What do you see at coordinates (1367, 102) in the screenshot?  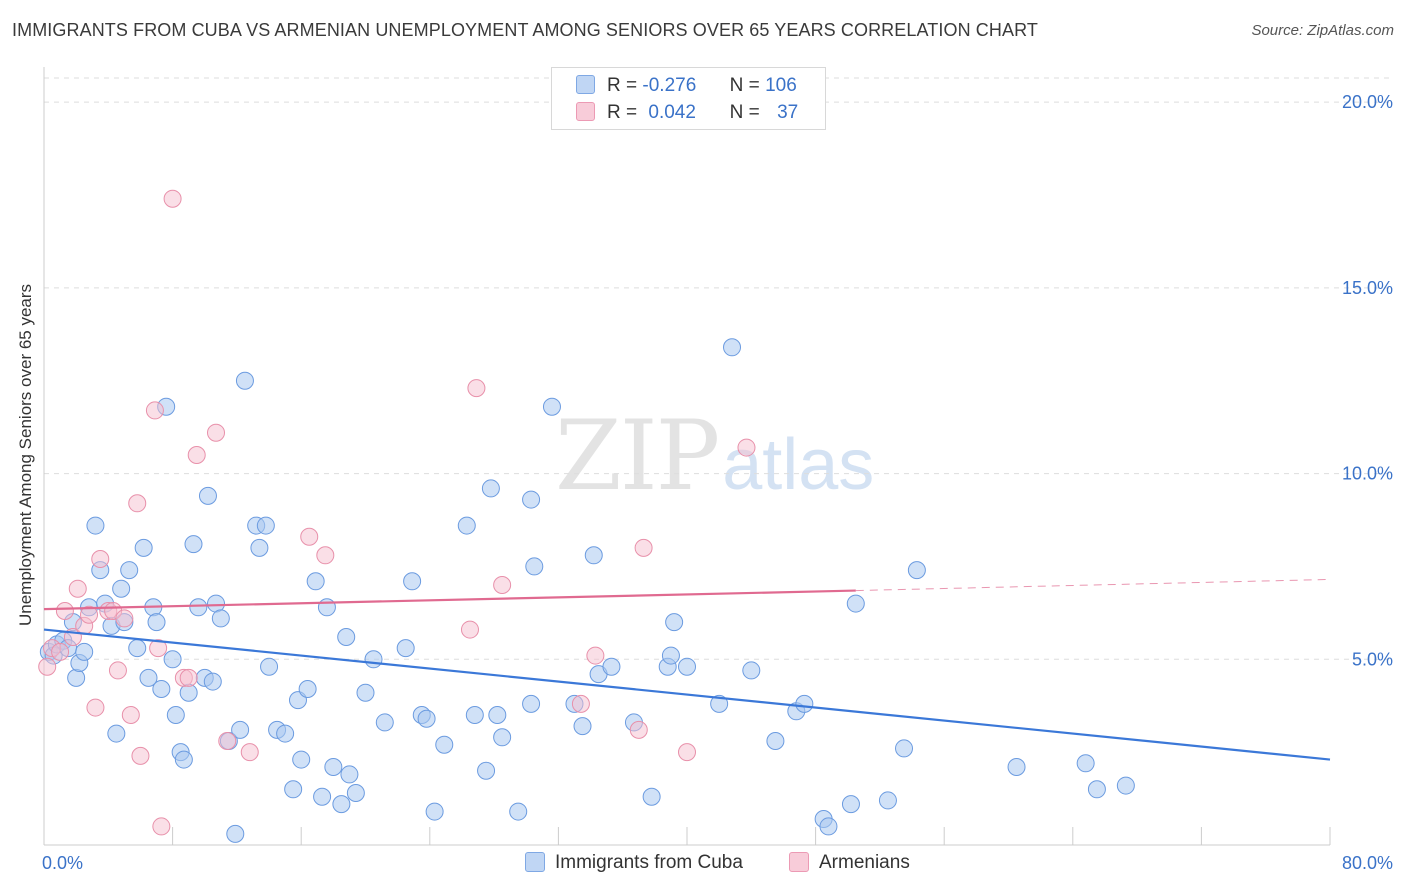 I see `y-tick-label: 20.0%` at bounding box center [1367, 102].